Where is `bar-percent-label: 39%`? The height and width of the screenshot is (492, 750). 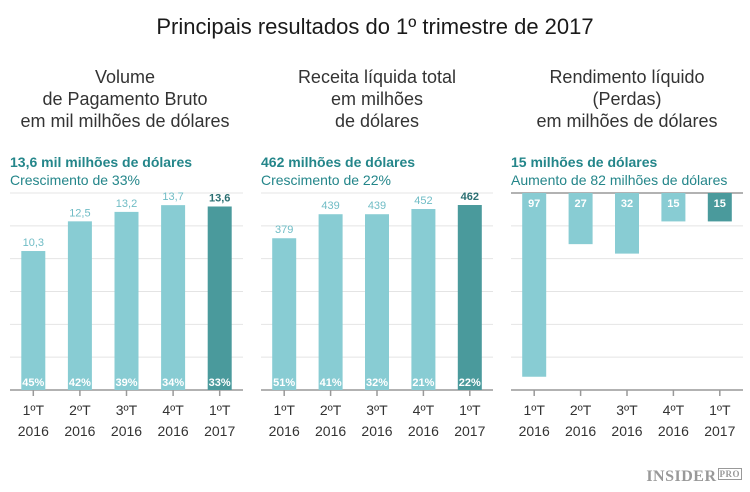
bar-percent-label: 39% is located at coordinates (126, 383).